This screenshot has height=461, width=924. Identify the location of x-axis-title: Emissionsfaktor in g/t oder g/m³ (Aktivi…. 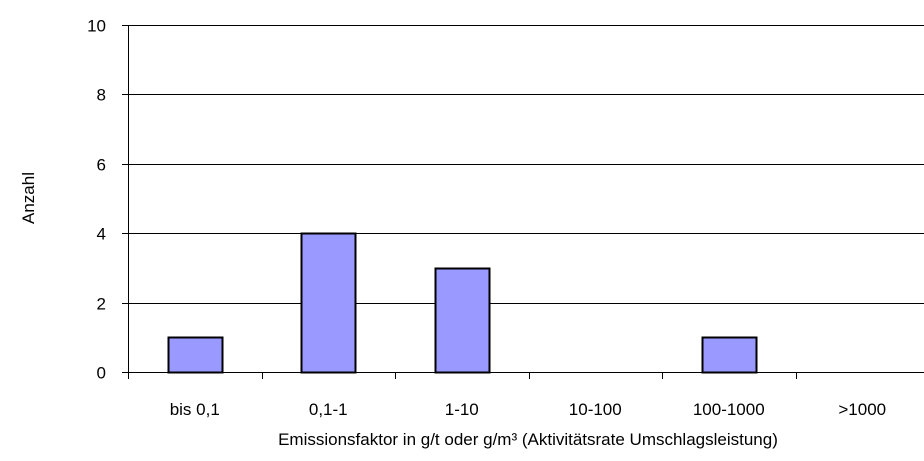
(528, 439).